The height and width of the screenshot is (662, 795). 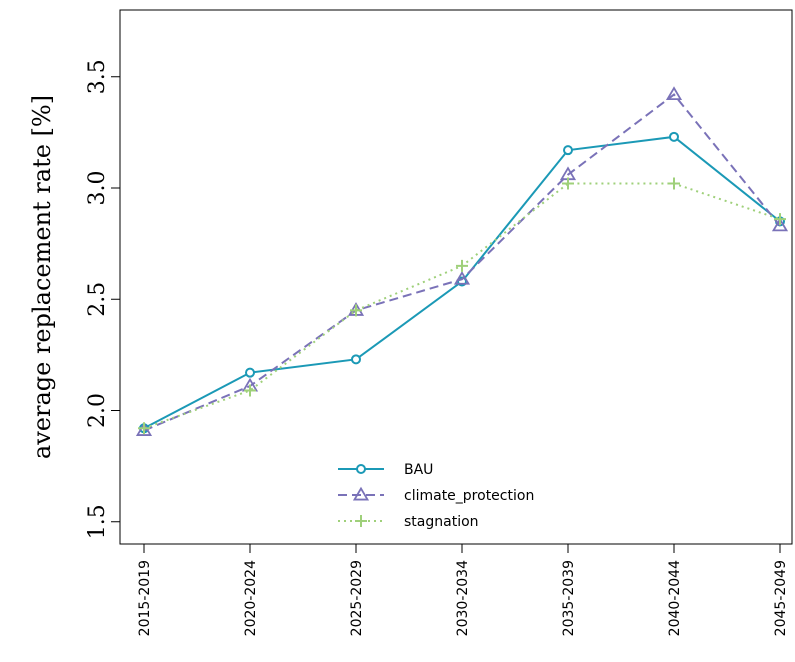 I want to click on legend-item: stagnation, so click(x=408, y=522).